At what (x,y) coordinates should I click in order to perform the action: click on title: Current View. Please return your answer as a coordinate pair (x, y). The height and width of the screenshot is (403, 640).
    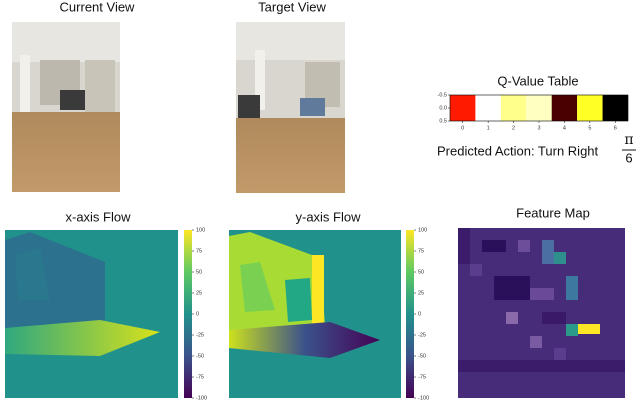
    Looking at the image, I should click on (98, 7).